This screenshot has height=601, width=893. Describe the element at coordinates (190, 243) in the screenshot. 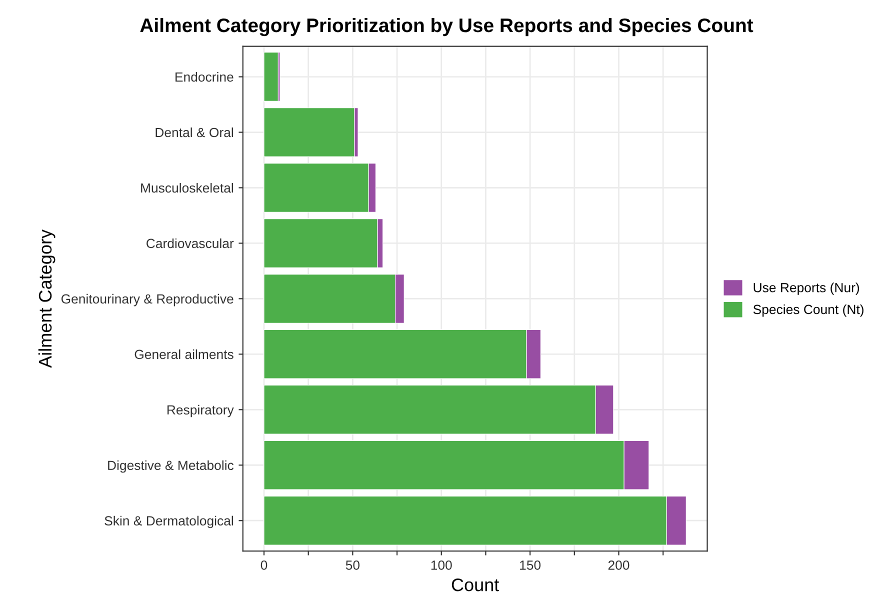

I see `y-tick-label: Cardiovascular` at that location.